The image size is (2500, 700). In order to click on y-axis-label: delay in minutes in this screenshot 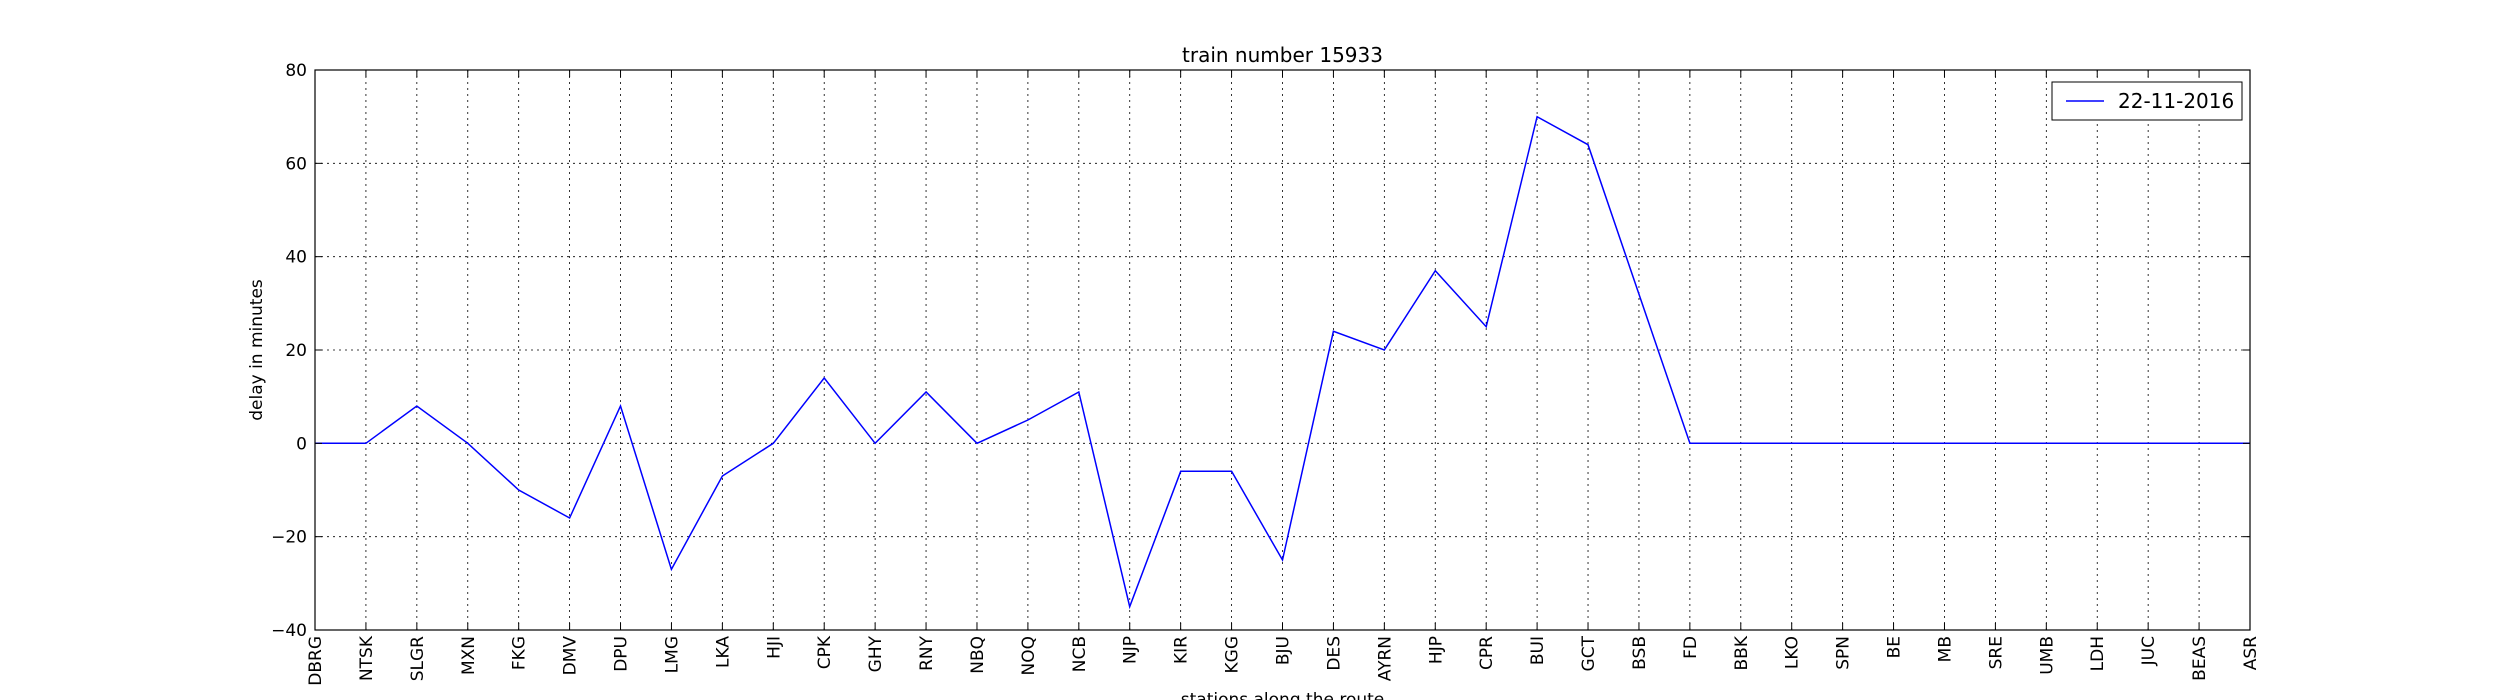, I will do `click(257, 350)`.